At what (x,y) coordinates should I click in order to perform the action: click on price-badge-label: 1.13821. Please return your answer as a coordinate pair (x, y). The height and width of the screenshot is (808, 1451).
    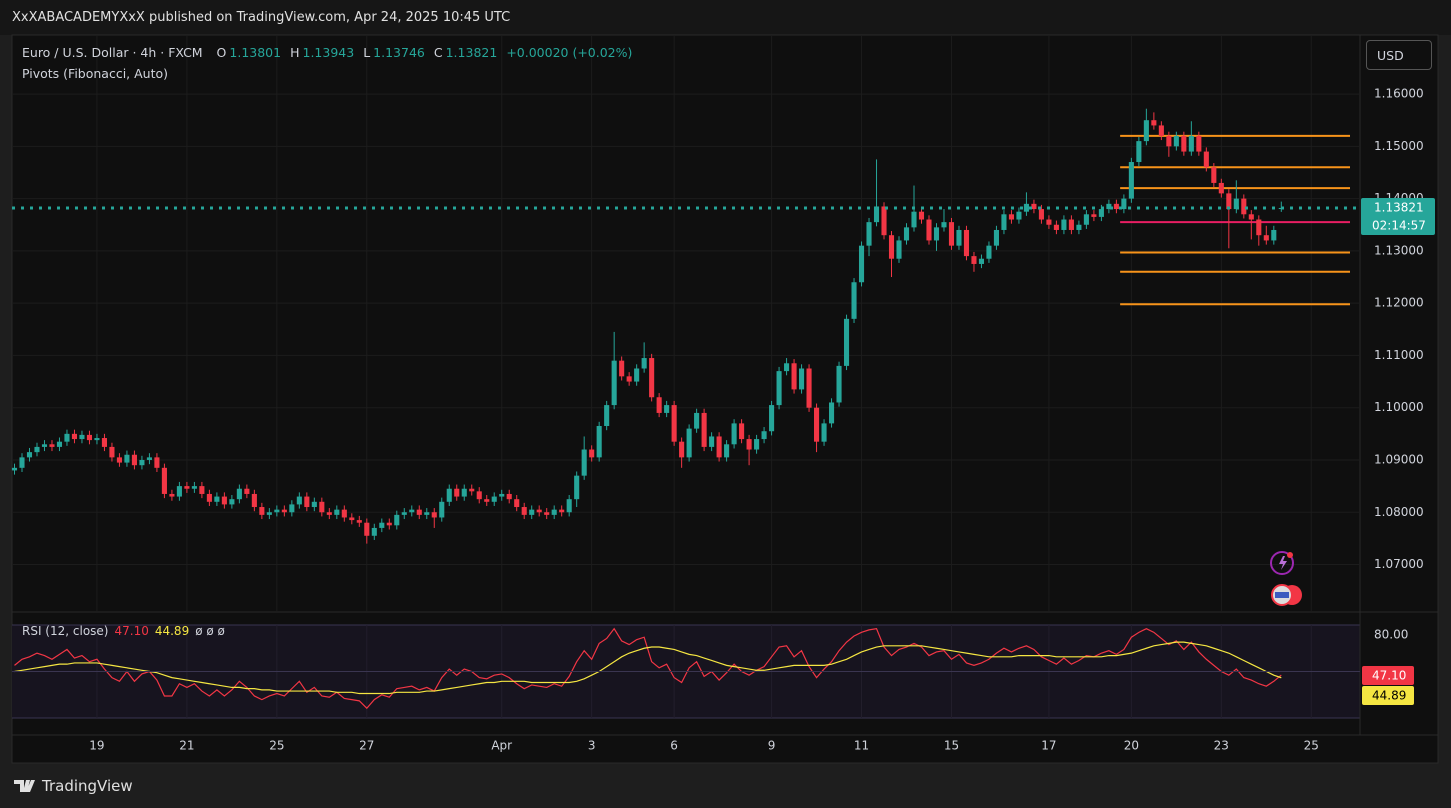
    Looking at the image, I should click on (1399, 207).